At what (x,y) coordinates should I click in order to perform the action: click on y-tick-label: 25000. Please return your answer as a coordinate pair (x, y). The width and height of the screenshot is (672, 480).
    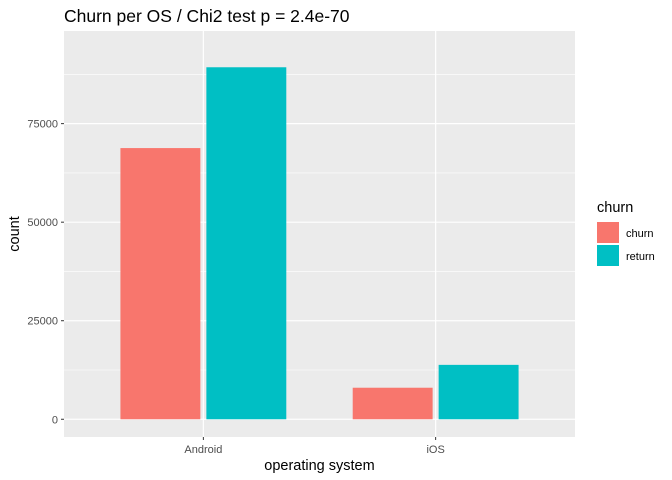
    Looking at the image, I should click on (42, 322).